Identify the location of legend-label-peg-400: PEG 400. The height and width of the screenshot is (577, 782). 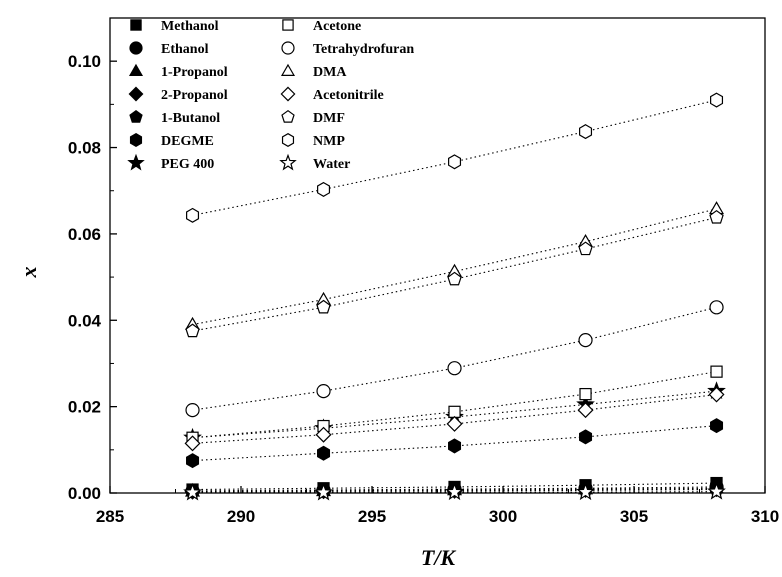
(187, 164).